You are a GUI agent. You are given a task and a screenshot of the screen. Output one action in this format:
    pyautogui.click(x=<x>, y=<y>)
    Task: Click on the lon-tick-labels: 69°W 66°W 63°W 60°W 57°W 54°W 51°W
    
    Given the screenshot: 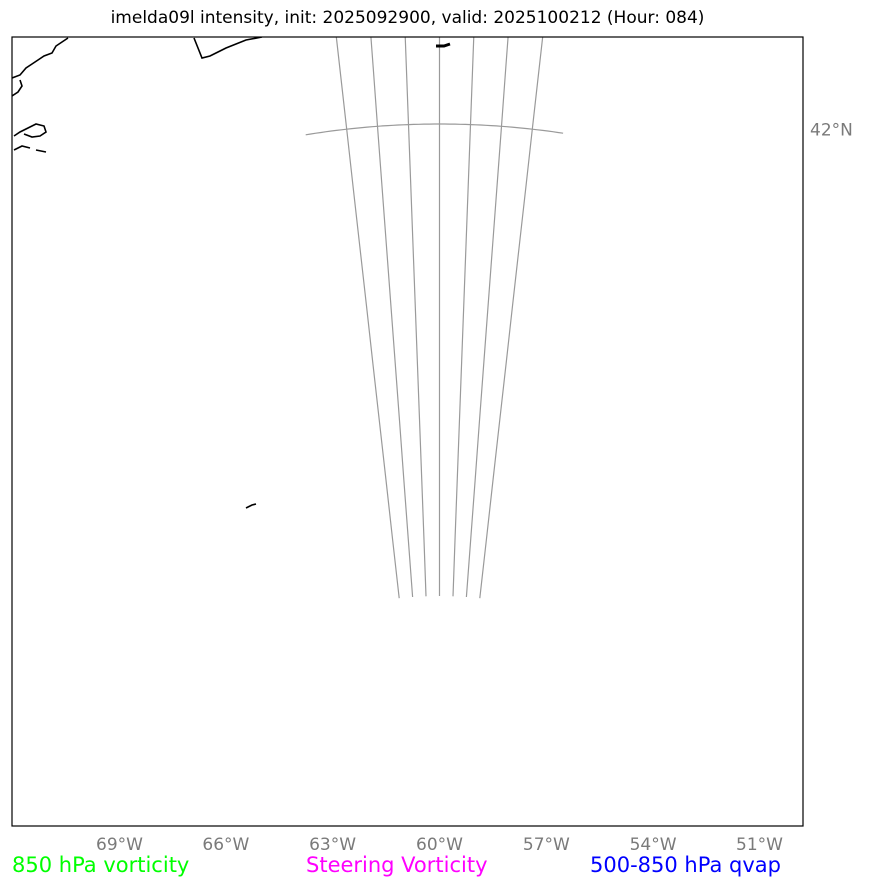 What is the action you would take?
    pyautogui.click(x=439, y=845)
    